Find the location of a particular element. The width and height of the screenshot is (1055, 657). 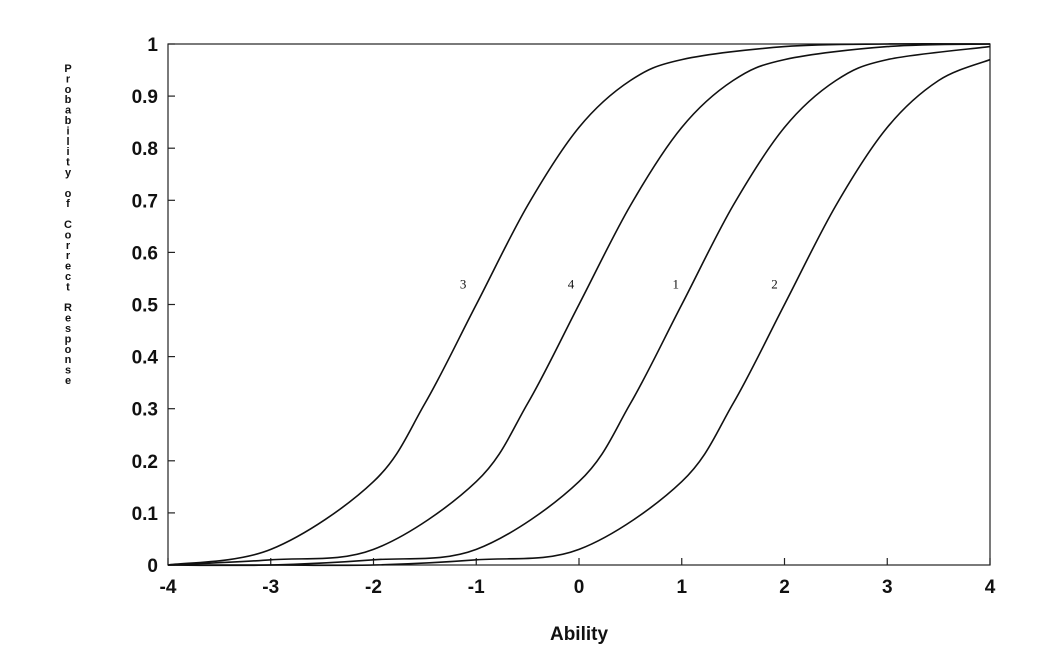

y-tick-label: 0.3 is located at coordinates (145, 410).